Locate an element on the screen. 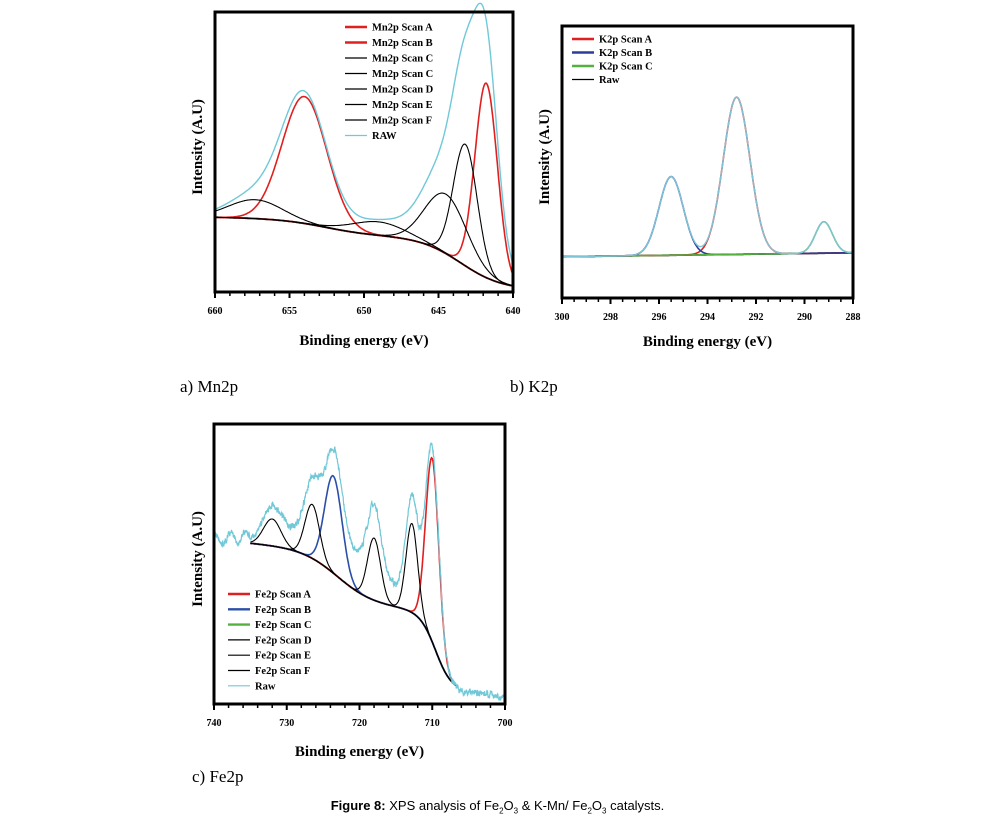 Image resolution: width=995 pixels, height=821 pixels. k2p-legend: K2p Scan A K2p Scan B K2p Scan C Raw is located at coordinates (612, 60).